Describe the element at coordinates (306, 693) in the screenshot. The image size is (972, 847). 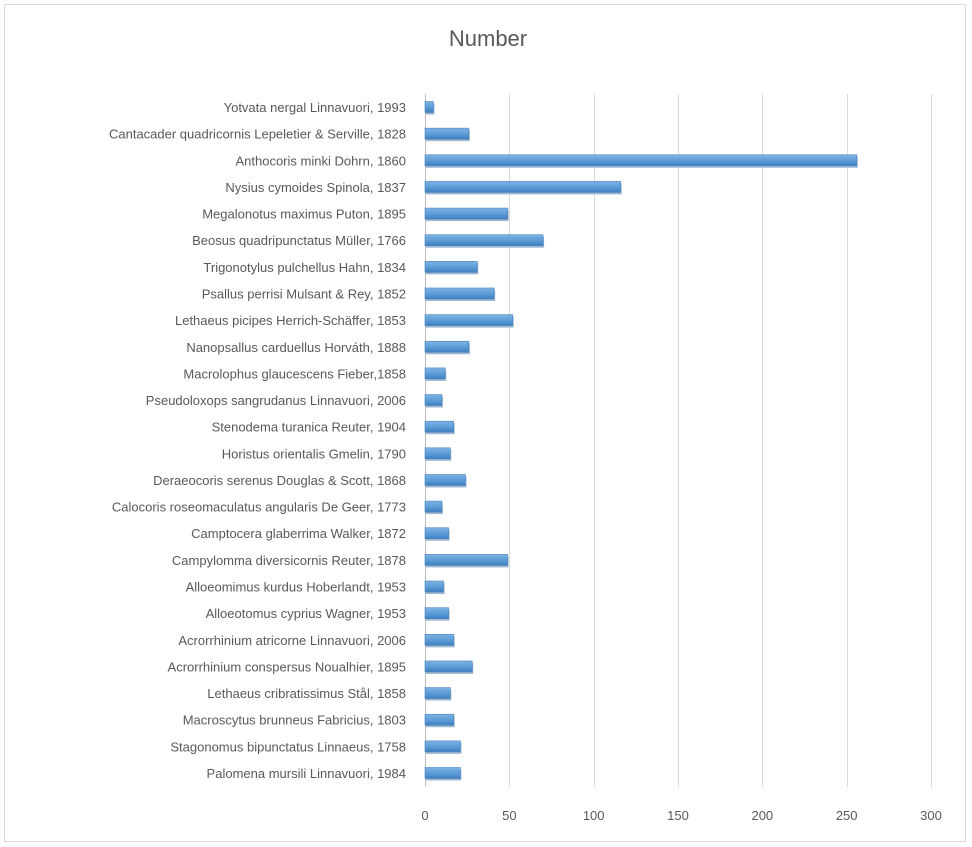
I see `category-label: Lethaeus cribratissimus Stål, 1858` at that location.